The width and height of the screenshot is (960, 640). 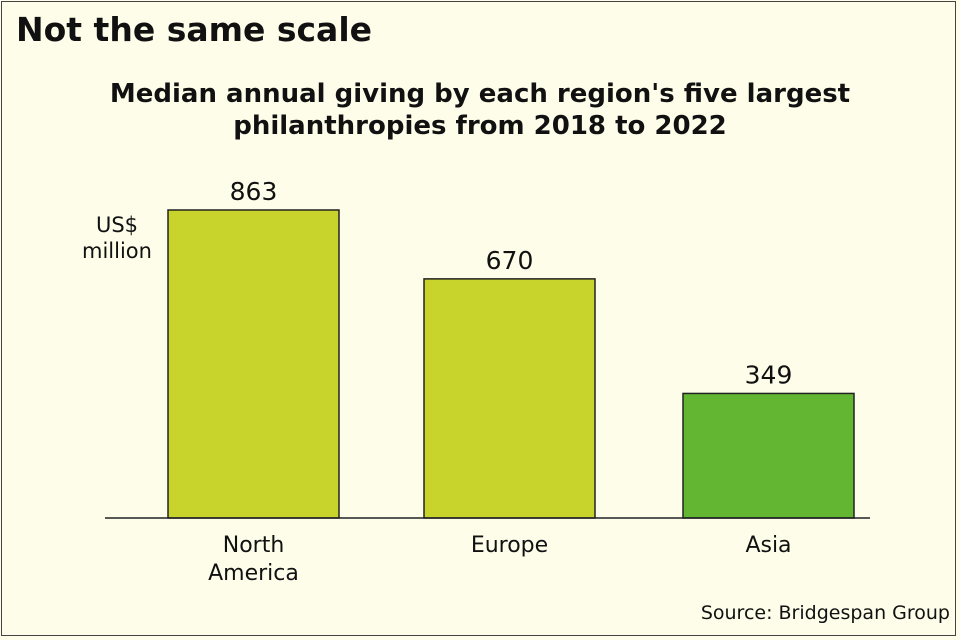 What do you see at coordinates (117, 225) in the screenshot?
I see `unit-line-1: US$` at bounding box center [117, 225].